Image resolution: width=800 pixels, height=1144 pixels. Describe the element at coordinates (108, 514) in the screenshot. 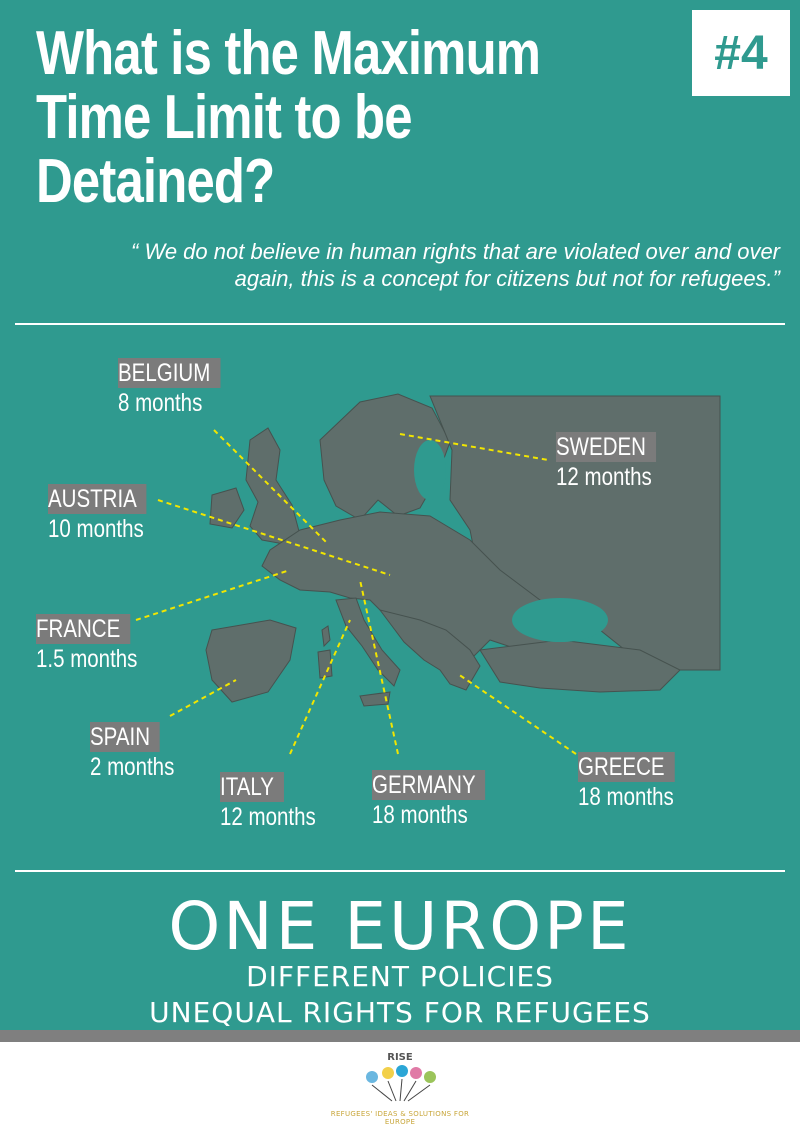

I see `country-label-austria: AUSTRIA 10 months` at that location.